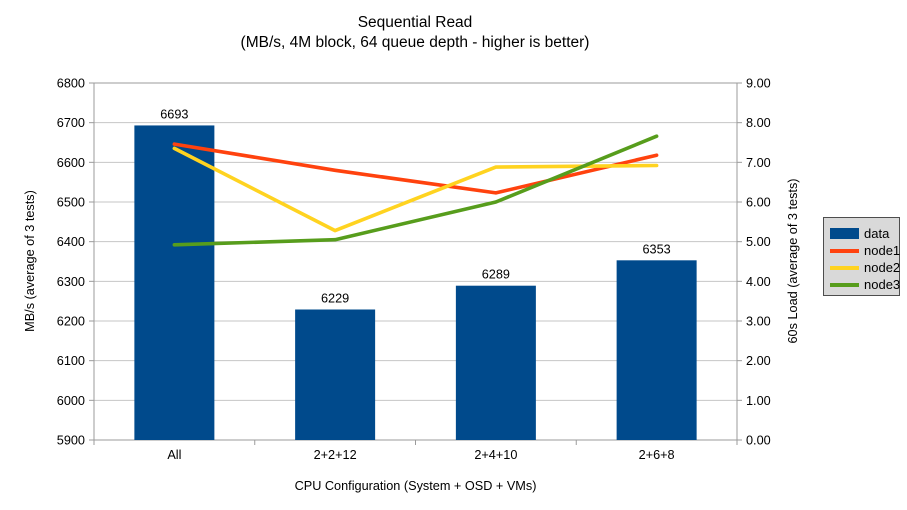 This screenshot has height=510, width=907. Describe the element at coordinates (174, 114) in the screenshot. I see `bar-value-label: 6693` at that location.